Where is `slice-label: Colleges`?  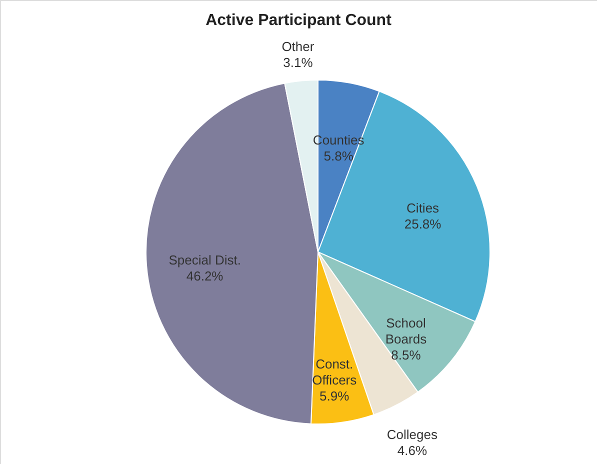 slice-label: Colleges is located at coordinates (412, 434).